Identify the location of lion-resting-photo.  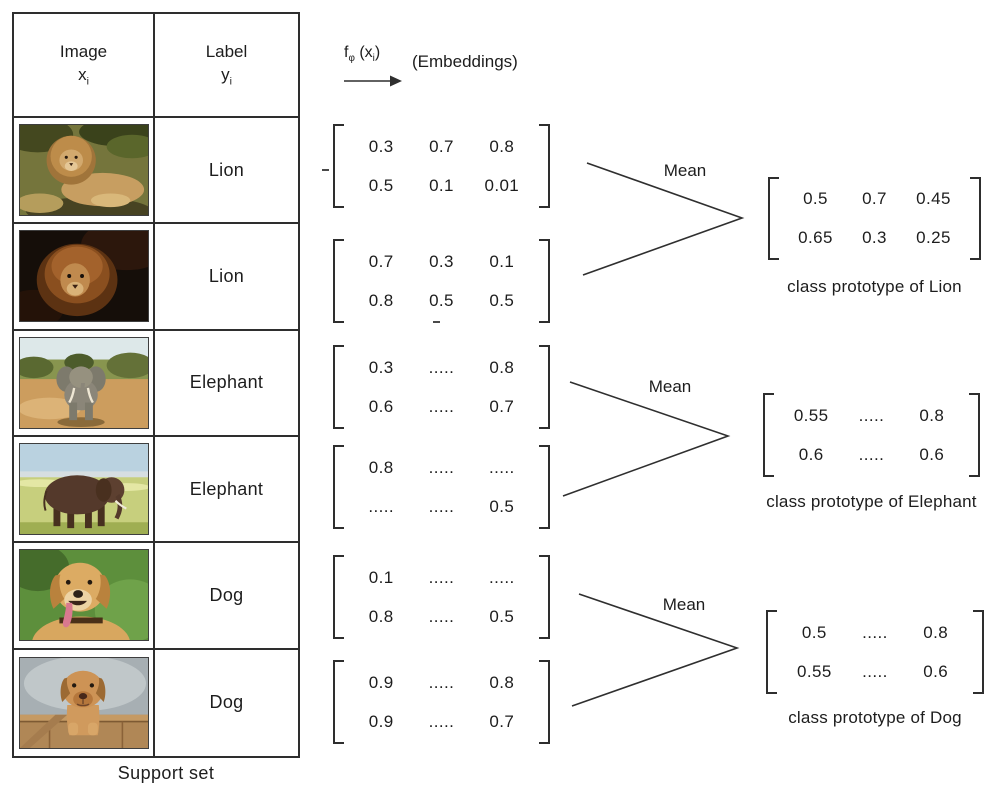
(83, 170).